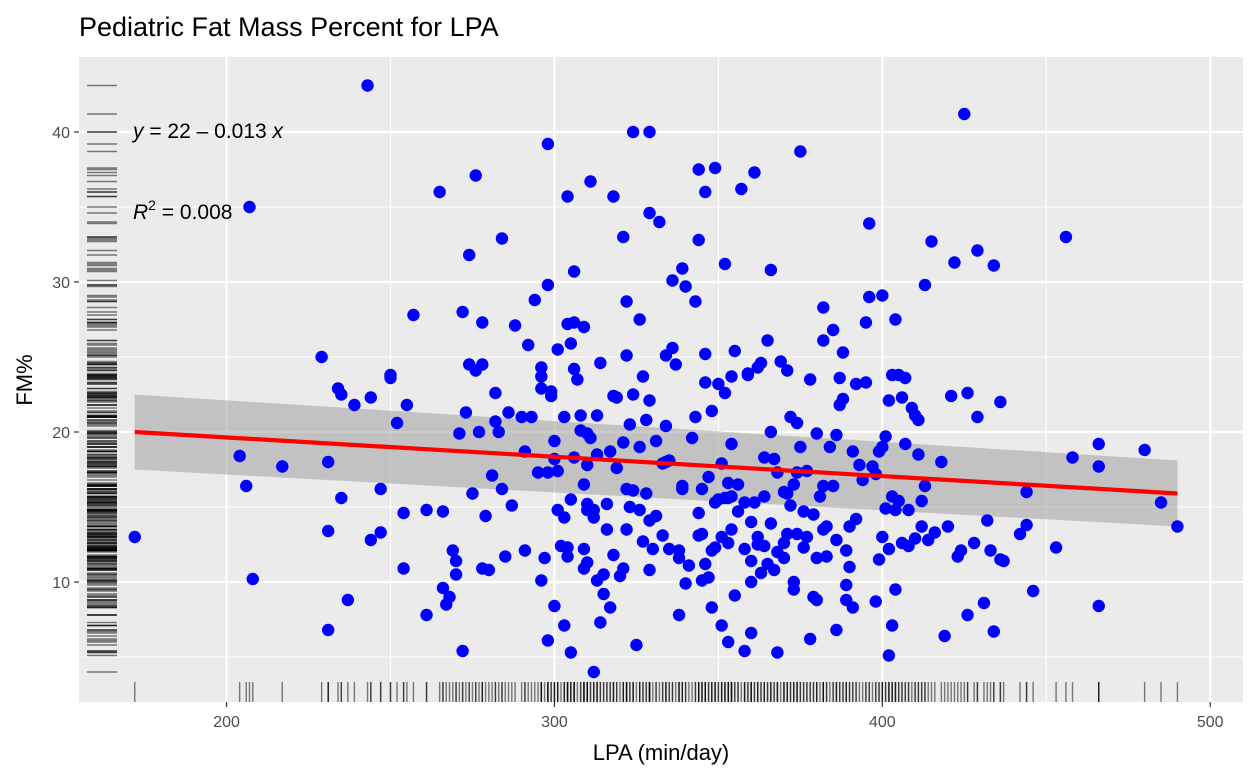 This screenshot has width=1259, height=778. Describe the element at coordinates (554, 722) in the screenshot. I see `x-tick-label: 300` at that location.